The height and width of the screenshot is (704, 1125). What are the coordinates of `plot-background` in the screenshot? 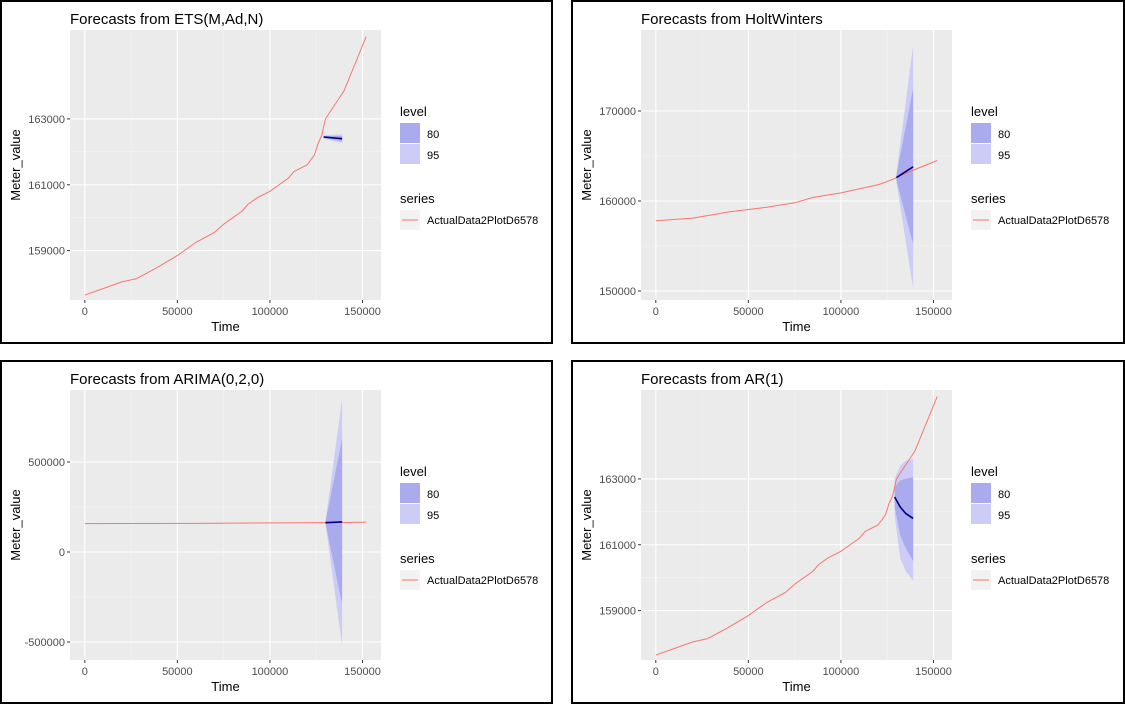 It's located at (225, 165).